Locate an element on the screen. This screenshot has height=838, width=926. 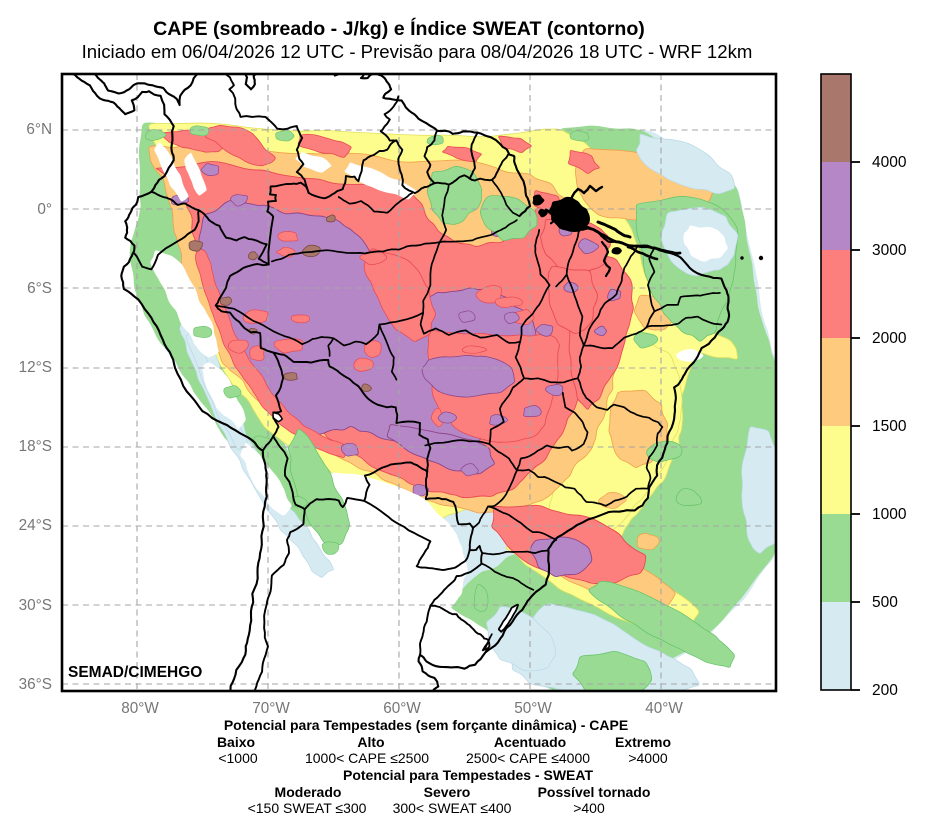
svg-text: 70°W is located at coordinates (271, 708).